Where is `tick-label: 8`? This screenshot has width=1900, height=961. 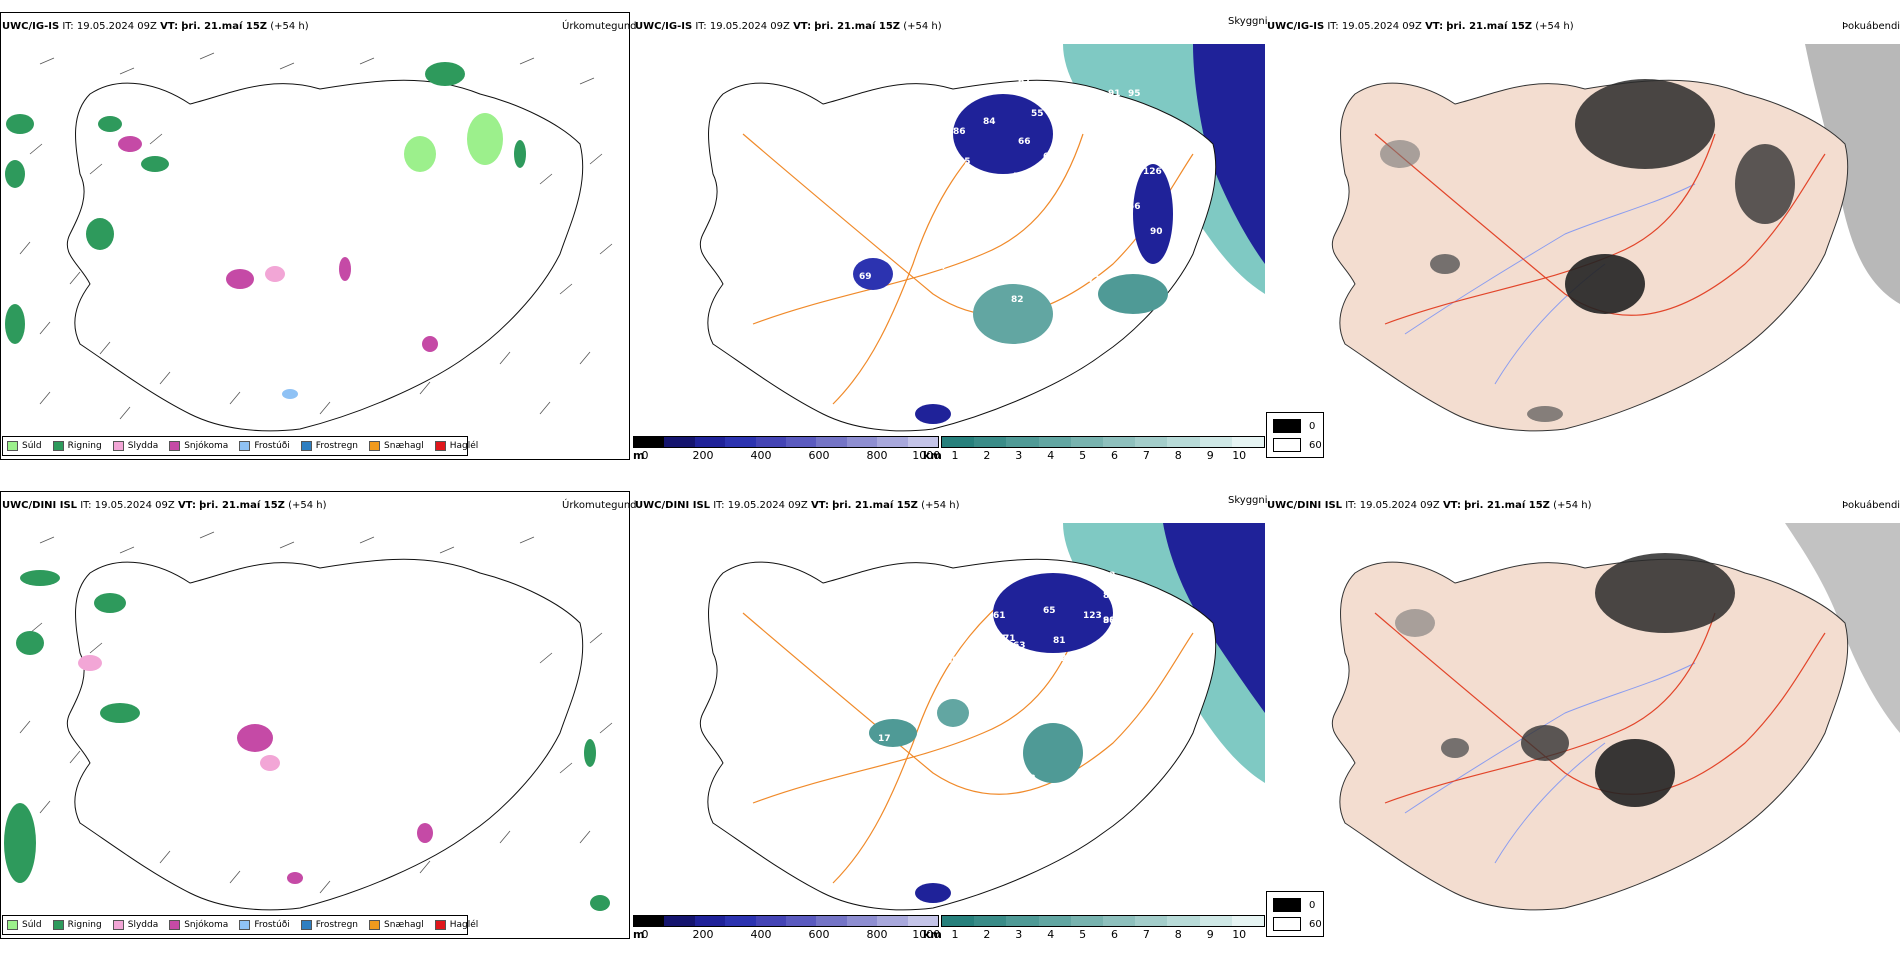 tick-label: 8 is located at coordinates (1178, 455).